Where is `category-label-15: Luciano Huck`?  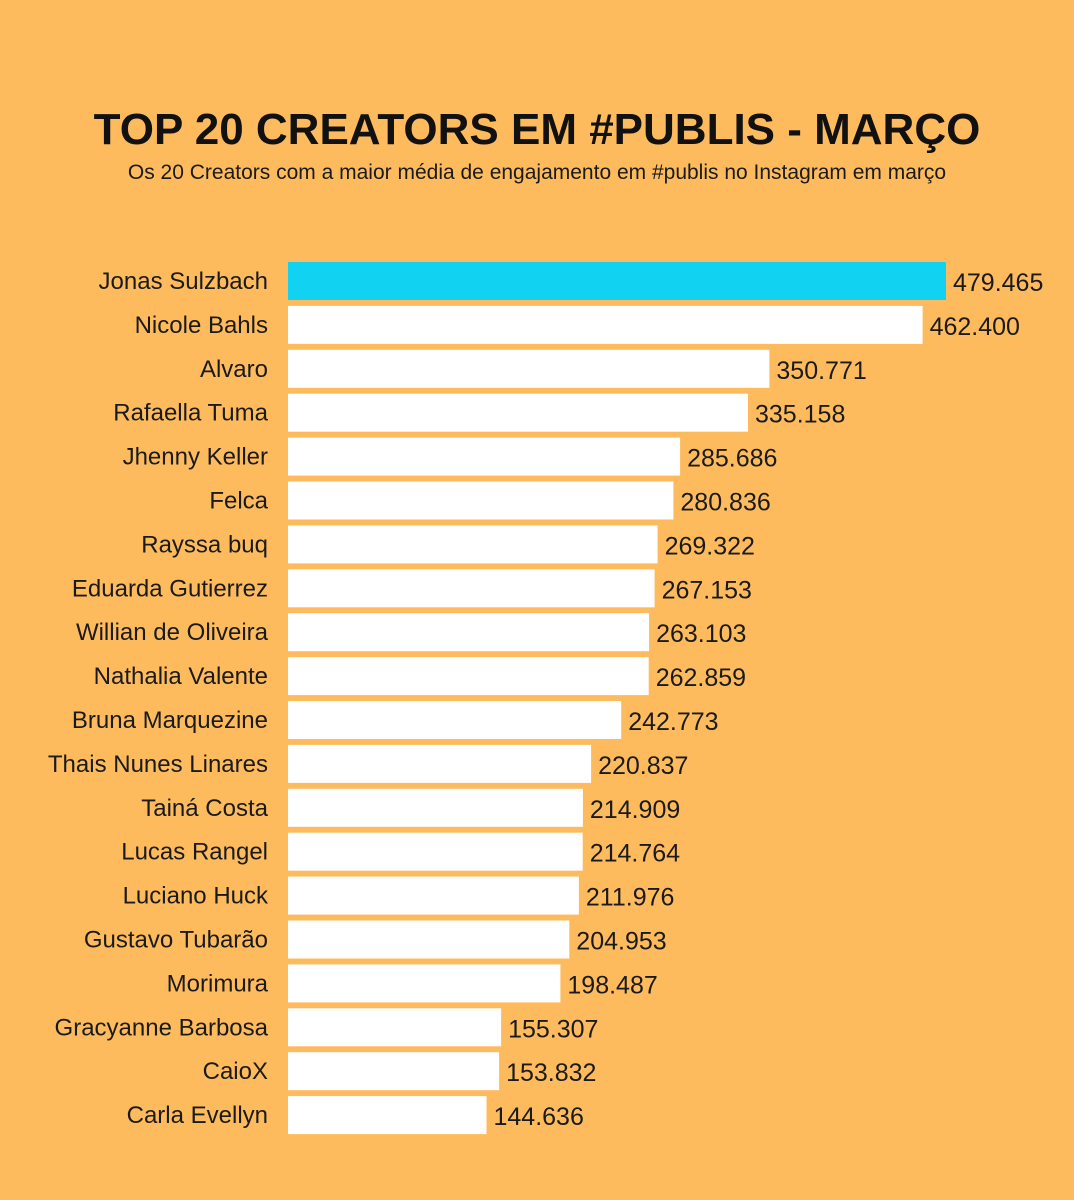 category-label-15: Luciano Huck is located at coordinates (196, 896).